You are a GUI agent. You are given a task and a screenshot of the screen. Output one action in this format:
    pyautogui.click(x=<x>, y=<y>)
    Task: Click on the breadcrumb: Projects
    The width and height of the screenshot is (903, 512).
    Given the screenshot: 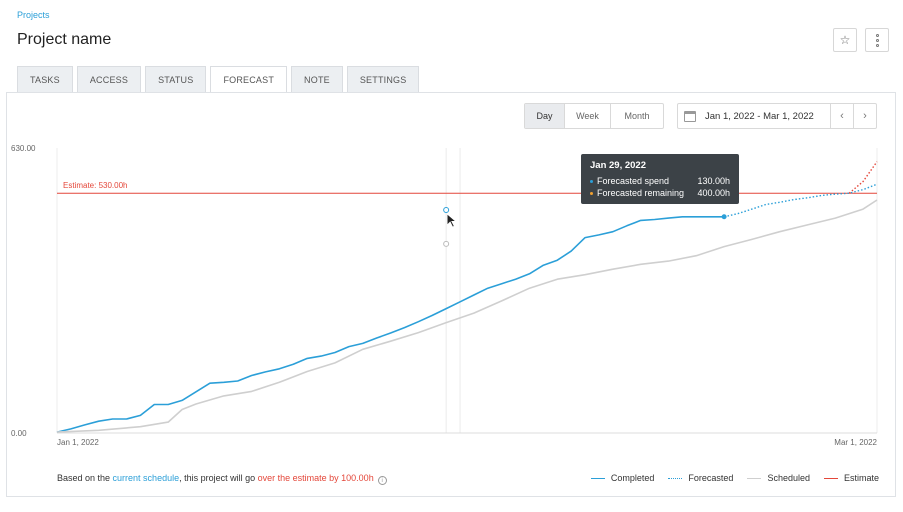 What is the action you would take?
    pyautogui.click(x=33, y=15)
    